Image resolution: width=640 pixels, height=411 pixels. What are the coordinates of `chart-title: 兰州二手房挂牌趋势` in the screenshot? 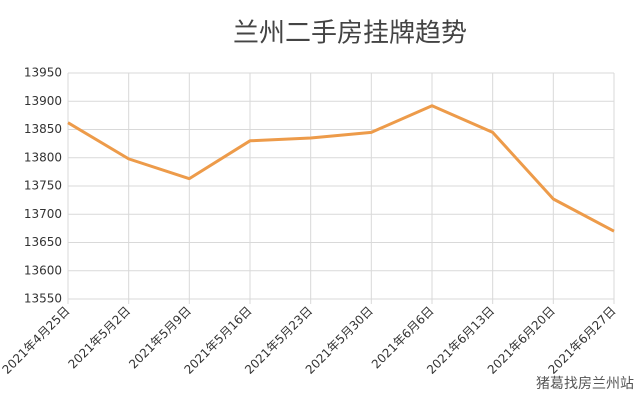 It's located at (350, 34).